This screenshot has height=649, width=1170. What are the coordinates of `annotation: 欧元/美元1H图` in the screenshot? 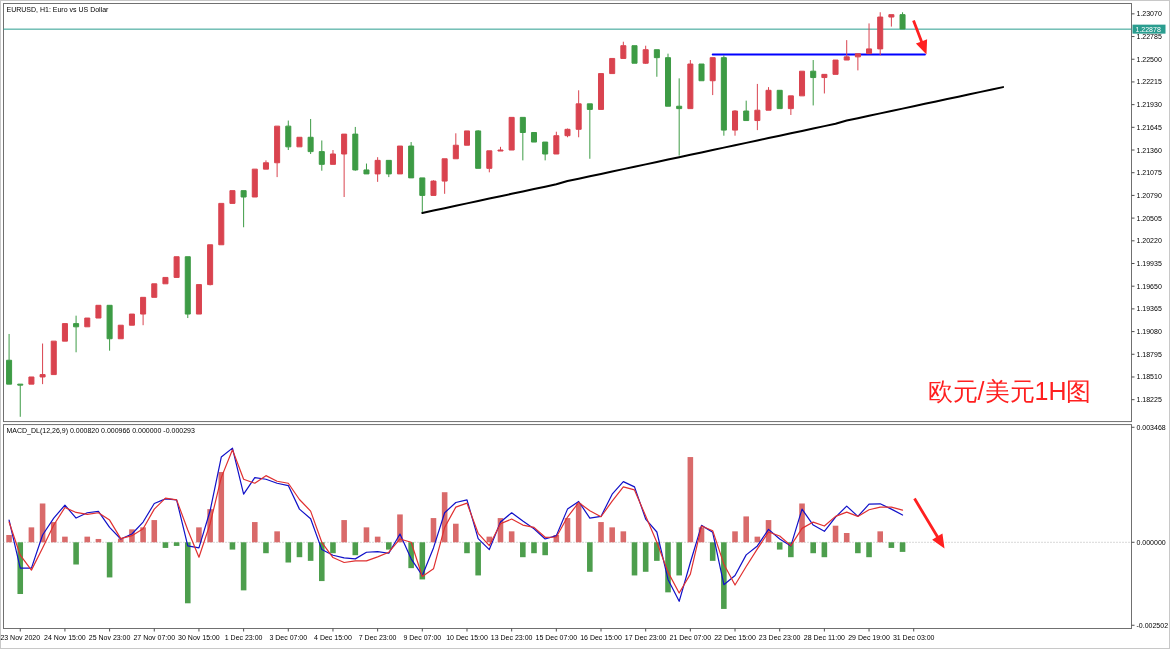 It's located at (1009, 390).